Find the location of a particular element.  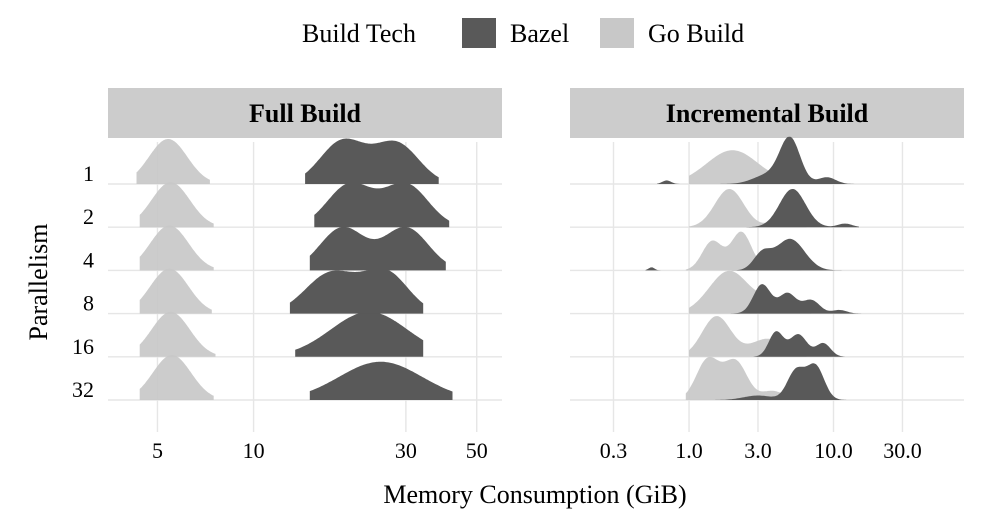

strip-title-incremental-build: Incremental Build is located at coordinates (767, 113).